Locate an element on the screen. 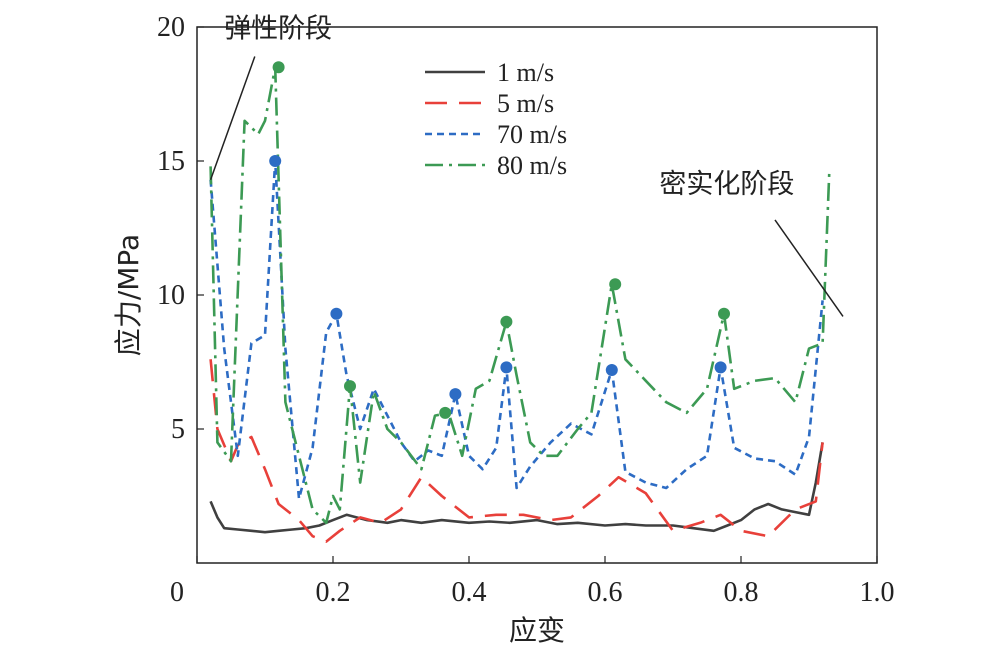 The width and height of the screenshot is (1000, 651). legend-label: 70 m/s is located at coordinates (532, 134).